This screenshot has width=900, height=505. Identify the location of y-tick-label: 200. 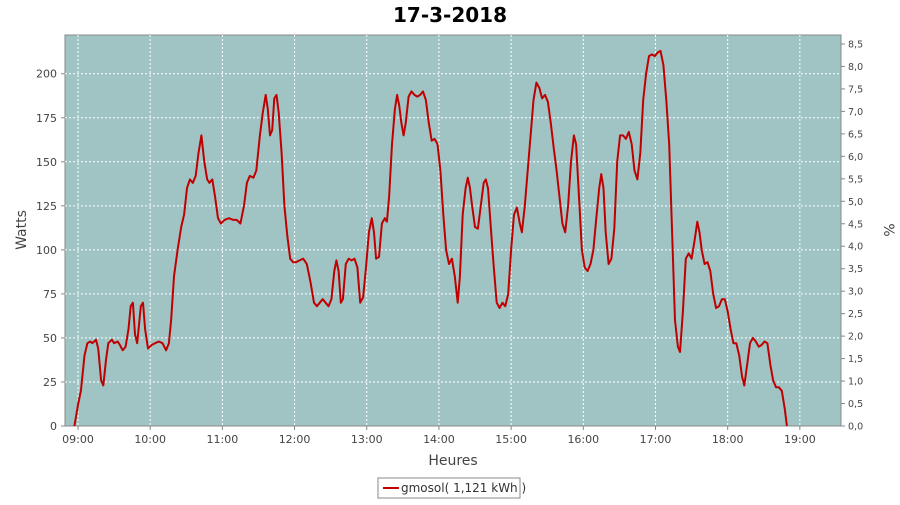
(46, 74).